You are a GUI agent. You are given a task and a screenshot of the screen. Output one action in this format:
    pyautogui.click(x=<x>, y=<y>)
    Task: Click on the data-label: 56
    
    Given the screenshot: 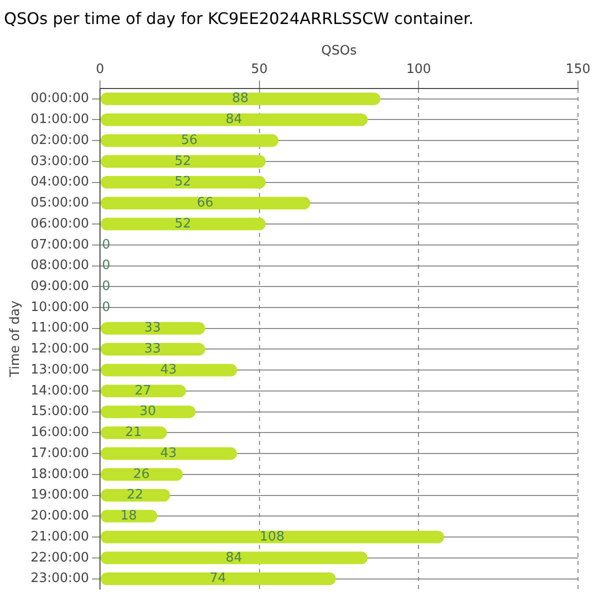 What is the action you would take?
    pyautogui.click(x=189, y=140)
    